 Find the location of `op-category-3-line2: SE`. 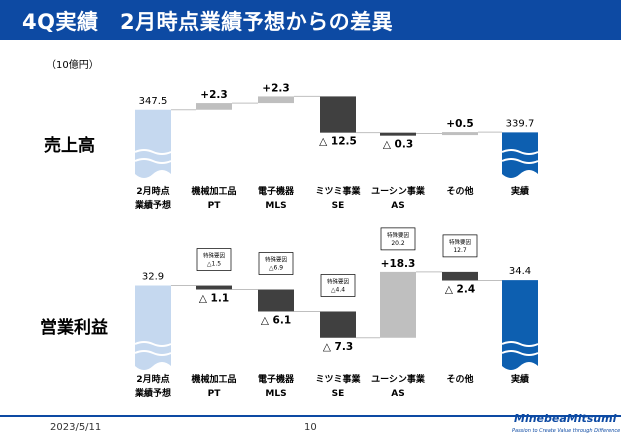

op-category-3-line2: SE is located at coordinates (338, 394).